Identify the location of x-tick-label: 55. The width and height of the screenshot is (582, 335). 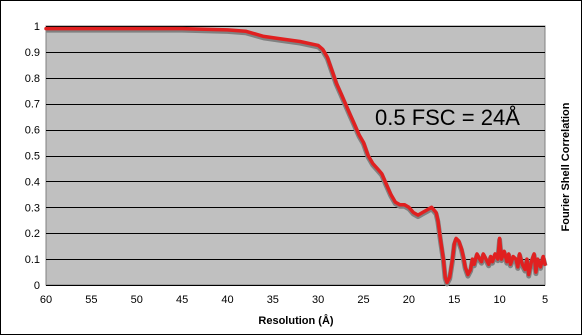
(91, 300).